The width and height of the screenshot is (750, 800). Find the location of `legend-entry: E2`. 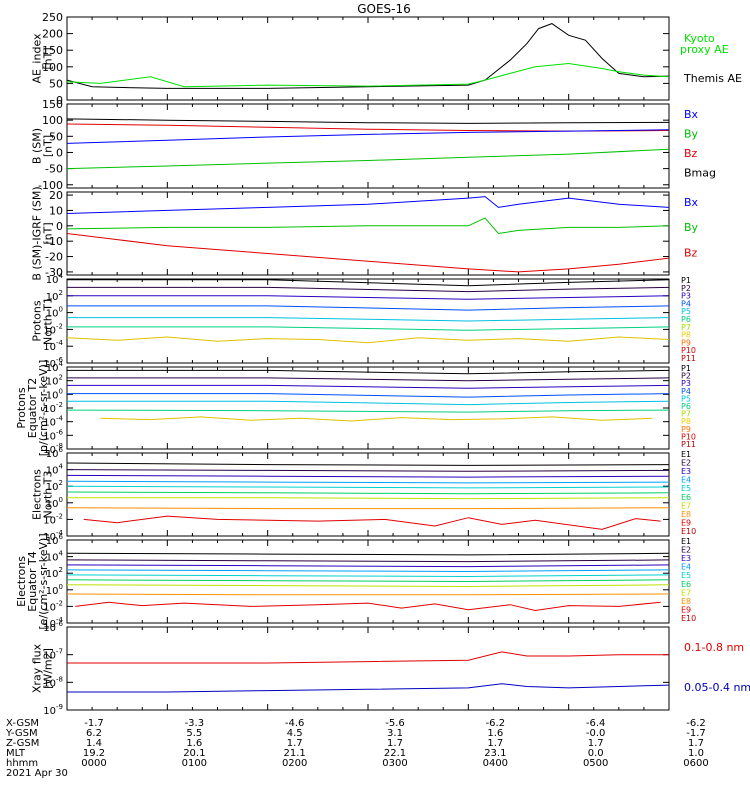

legend-entry: E2 is located at coordinates (686, 550).